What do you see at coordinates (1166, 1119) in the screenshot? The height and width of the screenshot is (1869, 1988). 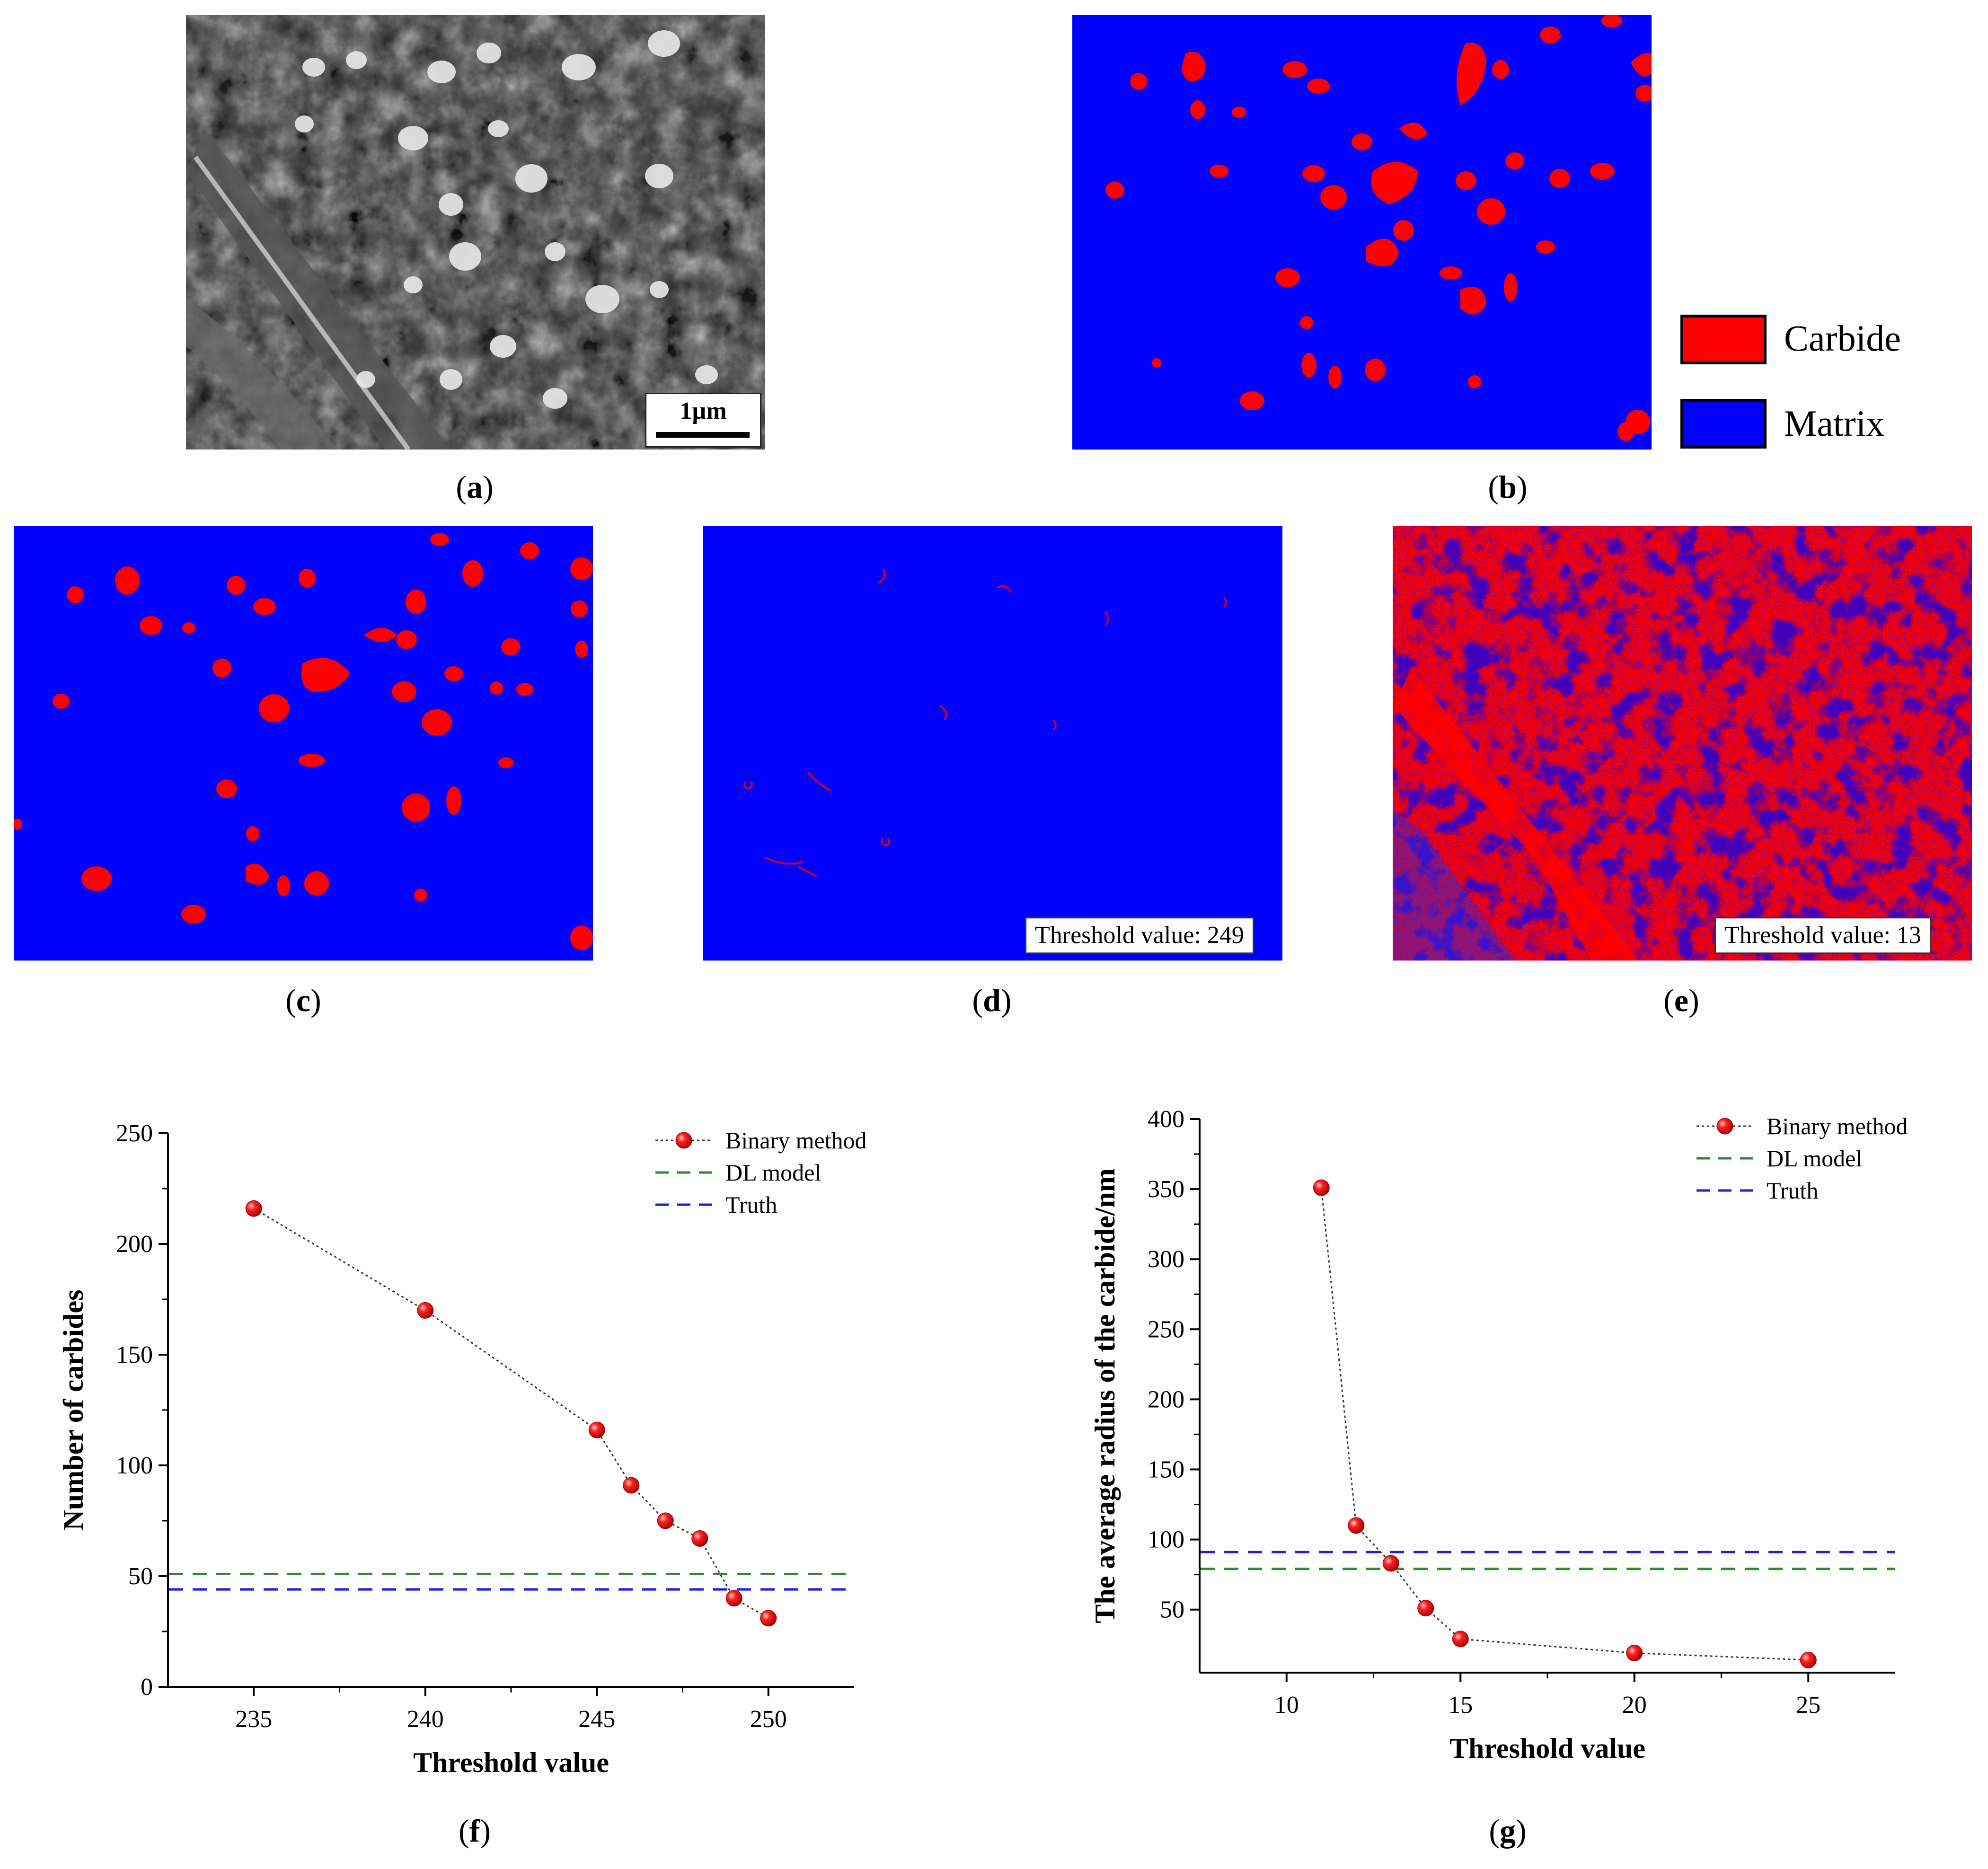 I see `y-tick-label: 400` at bounding box center [1166, 1119].